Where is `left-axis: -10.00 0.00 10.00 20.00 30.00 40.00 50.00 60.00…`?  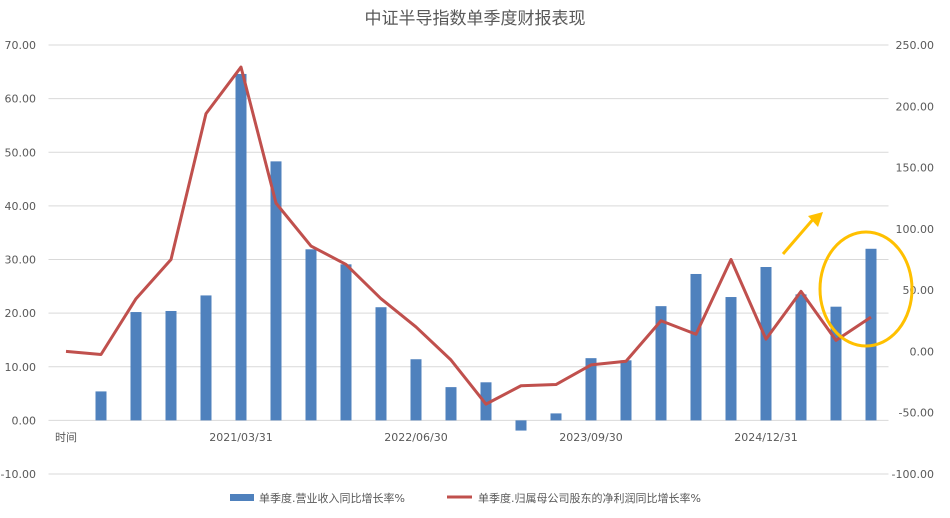
left-axis: -10.00 0.00 10.00 20.00 30.00 40.00 50.00 60.00… is located at coordinates (18, 260).